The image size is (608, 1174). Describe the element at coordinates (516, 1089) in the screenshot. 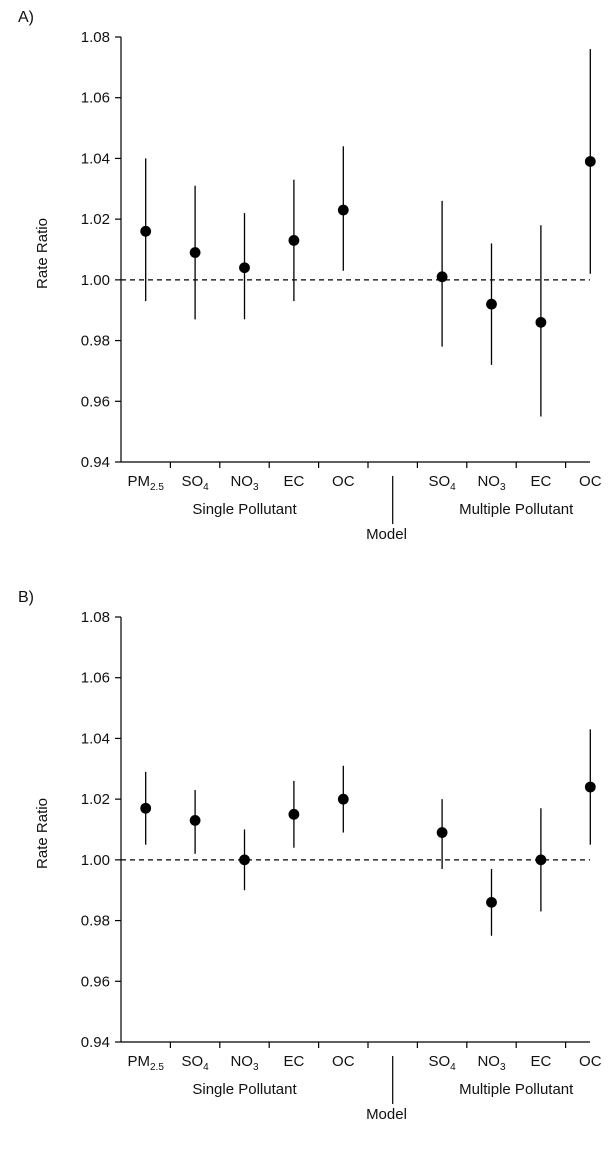

I see `panel-b-group-label-multiple: Multiple Pollutant` at that location.